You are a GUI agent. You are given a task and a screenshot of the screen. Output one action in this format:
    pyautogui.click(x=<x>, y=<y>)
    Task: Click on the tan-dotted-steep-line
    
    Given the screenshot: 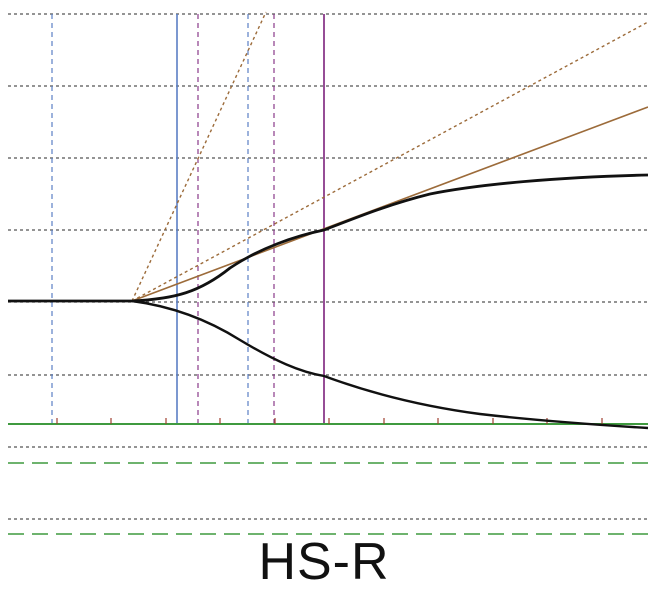 What is the action you would take?
    pyautogui.click(x=199, y=156)
    